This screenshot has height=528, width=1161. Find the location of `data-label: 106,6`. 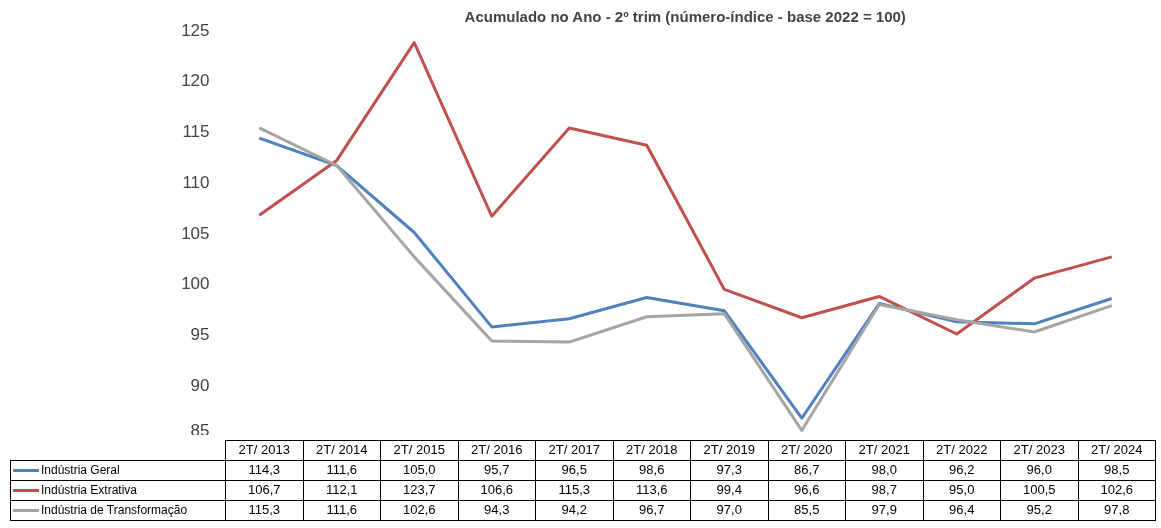

data-label: 106,6 is located at coordinates (497, 490).